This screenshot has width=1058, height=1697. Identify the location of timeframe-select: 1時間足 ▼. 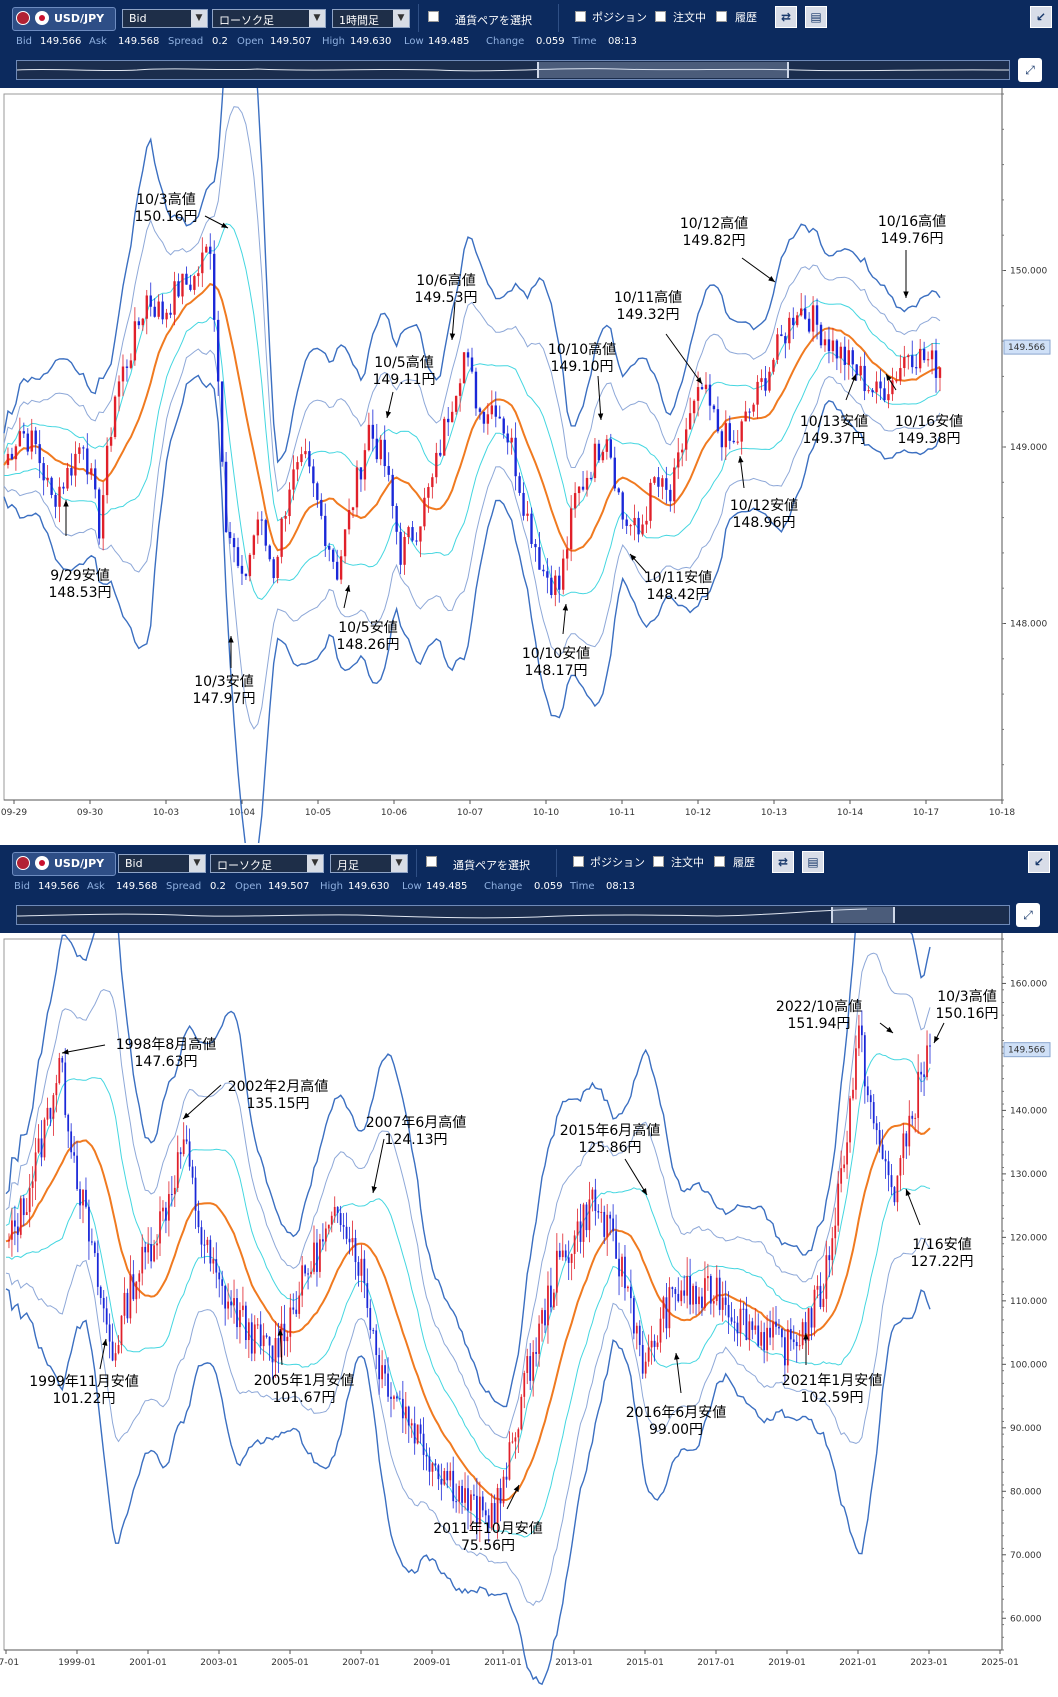
(371, 18).